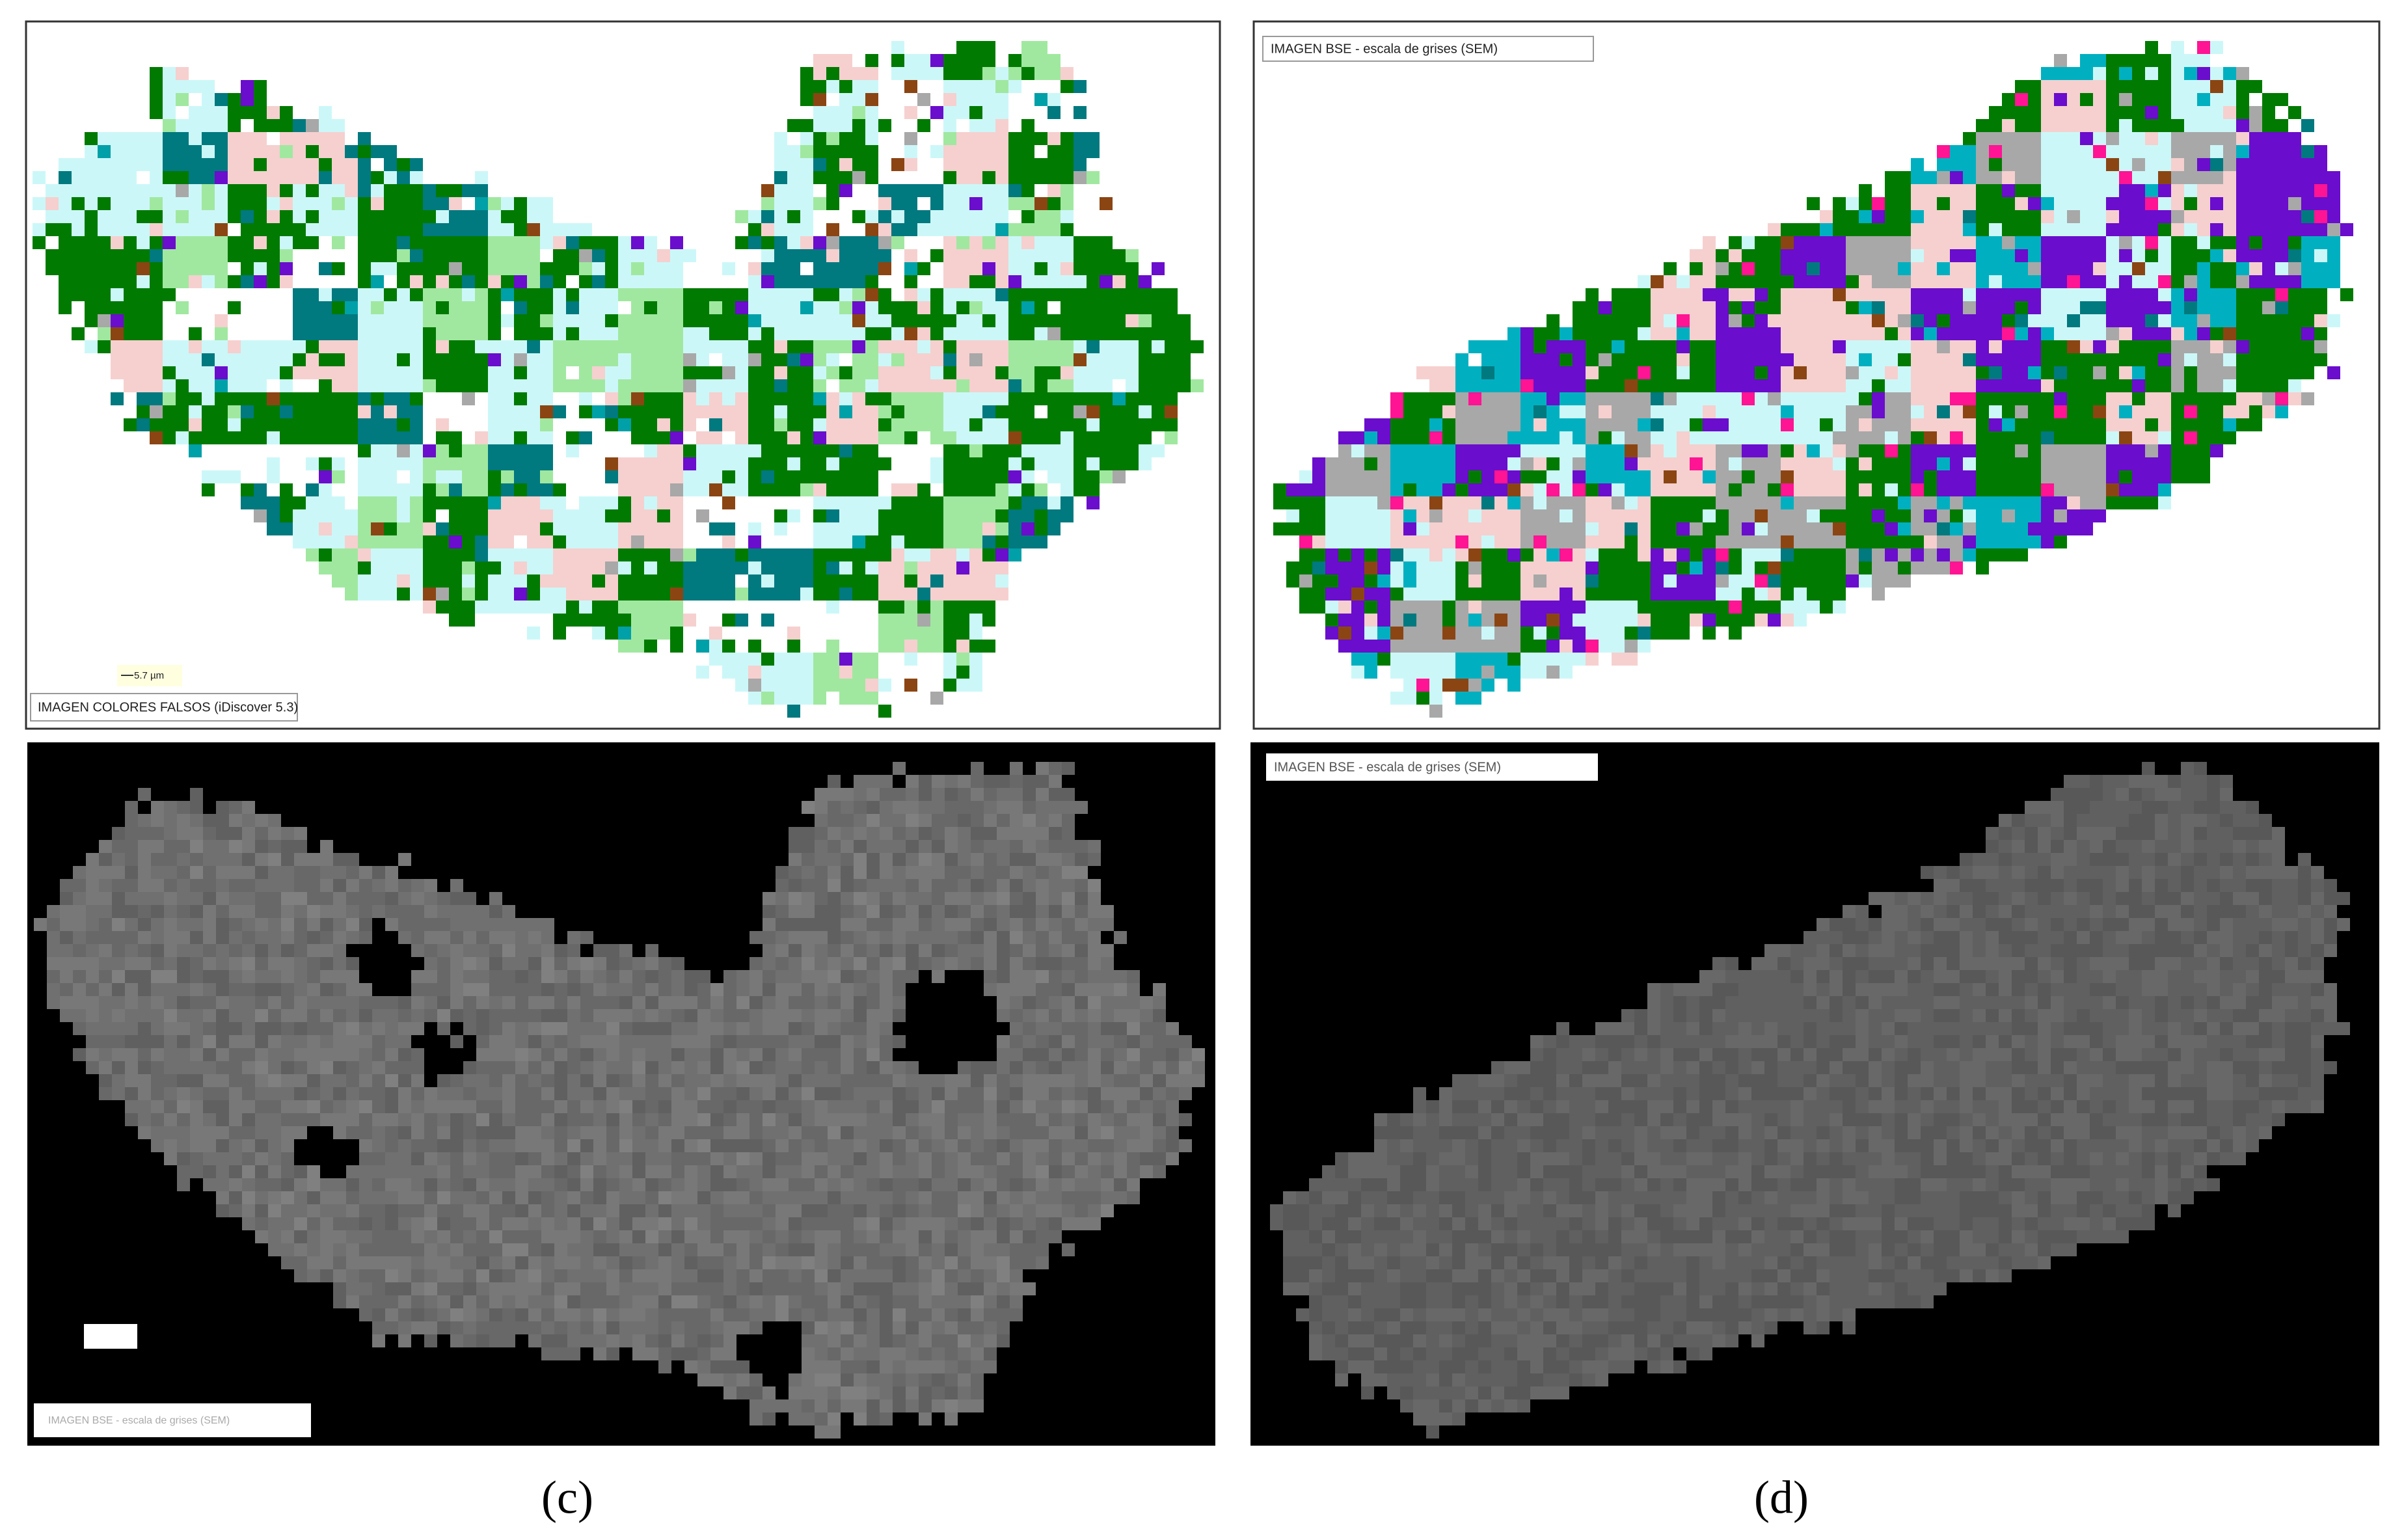  I want to click on mineral-phase, so click(1813, 379).